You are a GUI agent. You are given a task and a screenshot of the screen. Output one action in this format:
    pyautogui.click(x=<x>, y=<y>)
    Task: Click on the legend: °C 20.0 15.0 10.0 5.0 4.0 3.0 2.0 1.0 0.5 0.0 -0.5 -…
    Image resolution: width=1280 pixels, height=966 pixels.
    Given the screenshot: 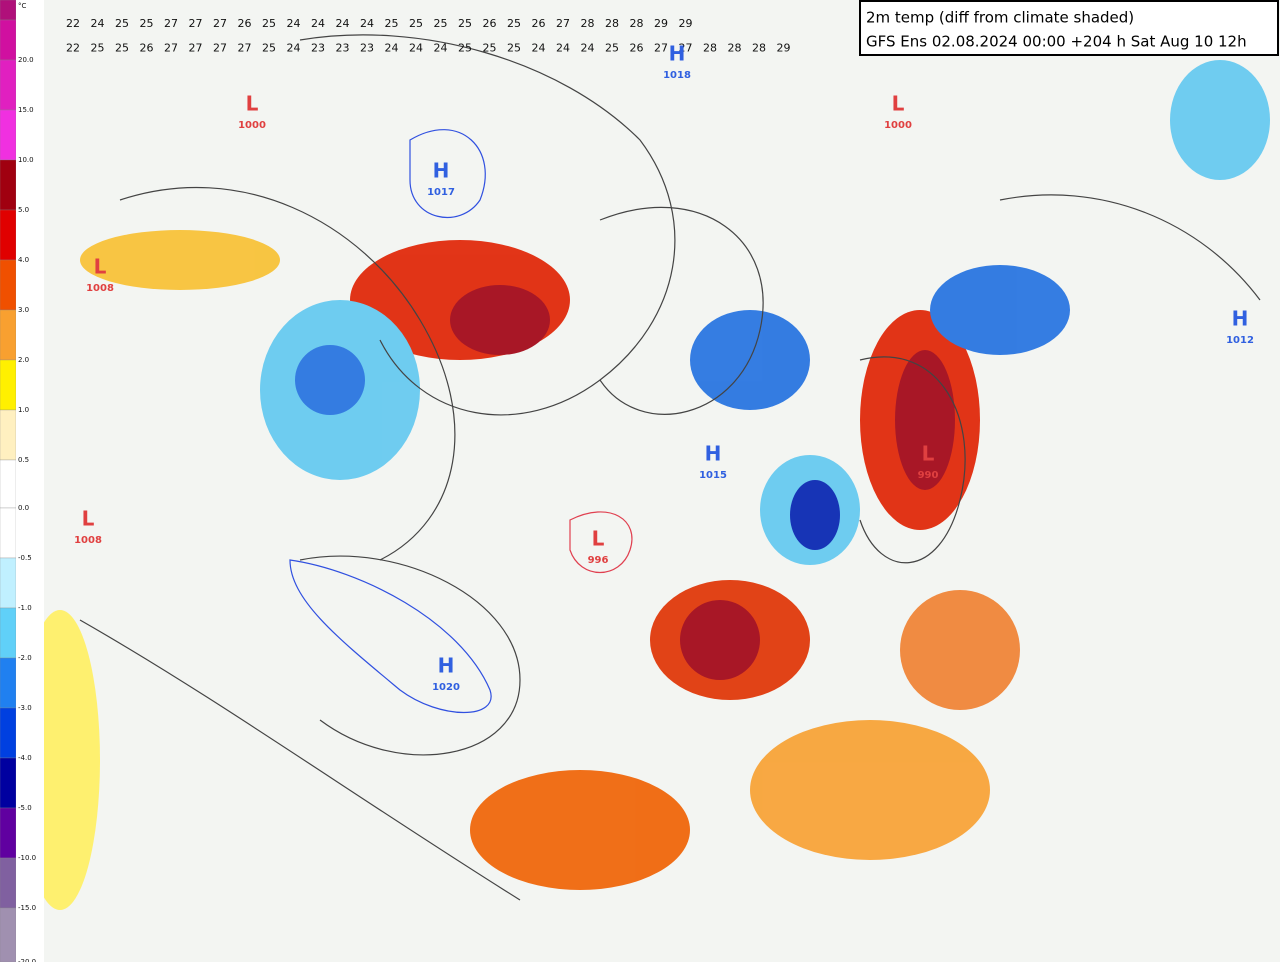 What is the action you would take?
    pyautogui.click(x=22, y=483)
    